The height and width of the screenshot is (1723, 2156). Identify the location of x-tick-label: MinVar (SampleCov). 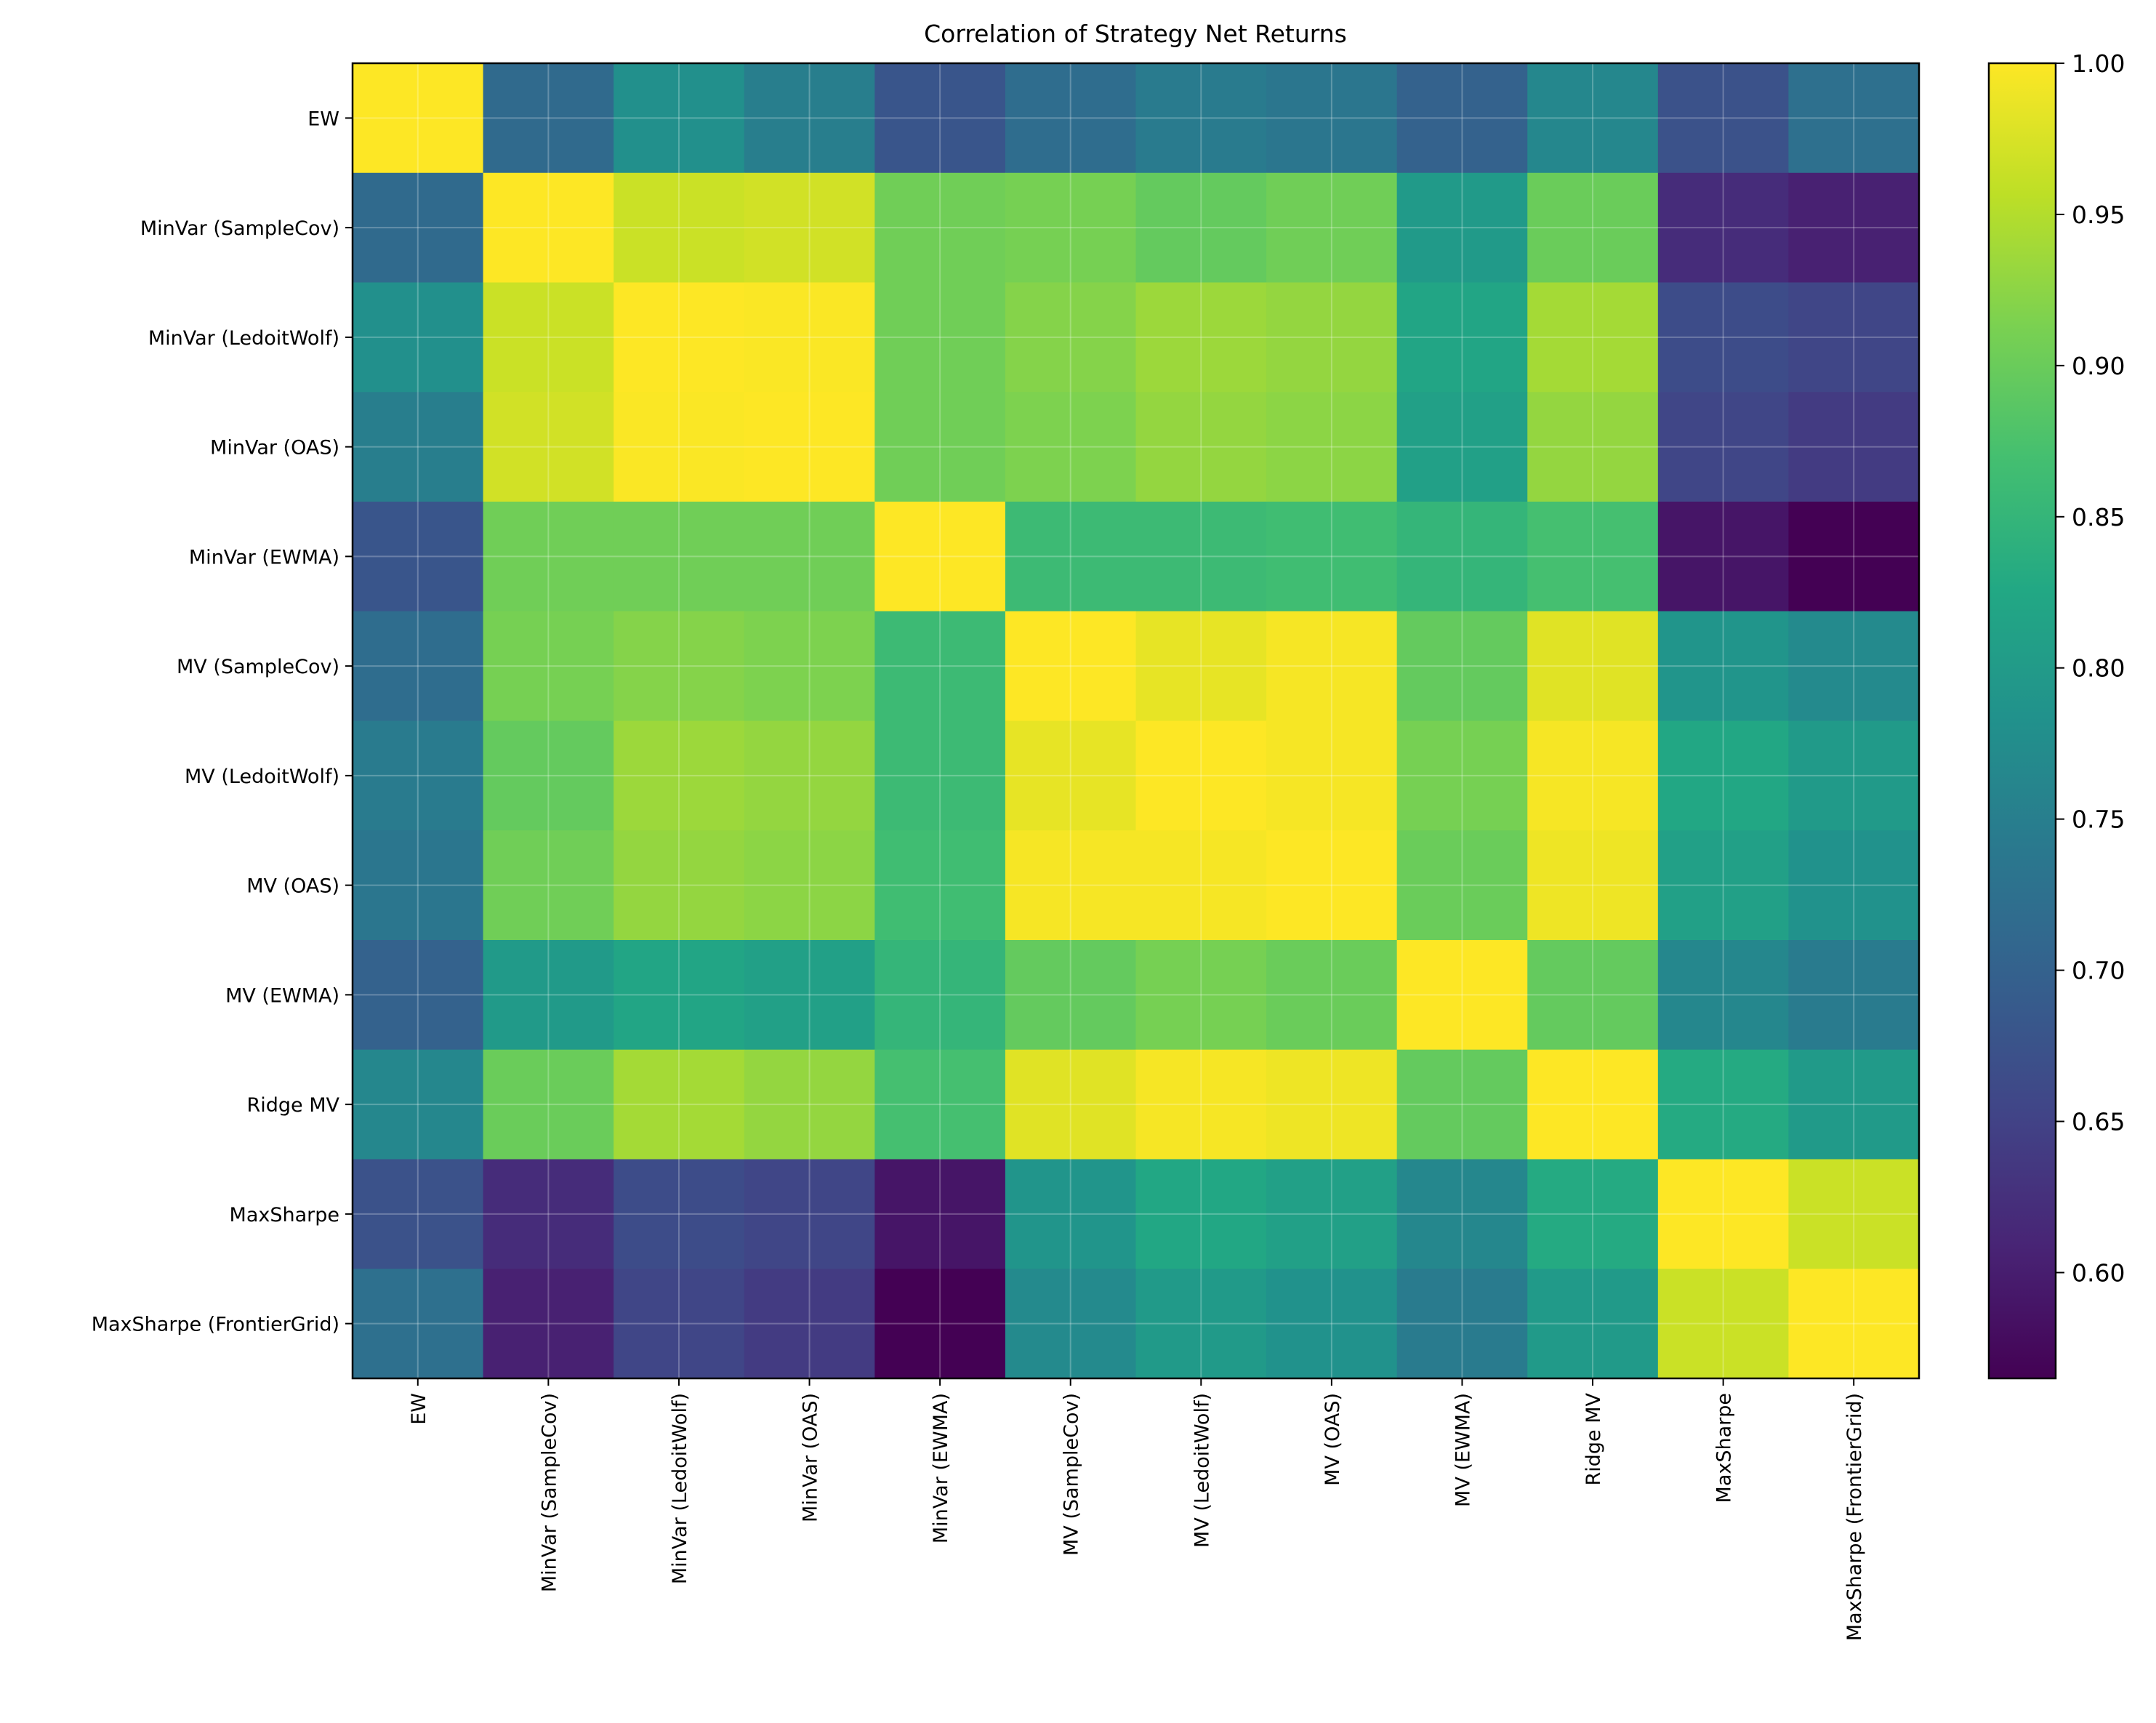
(549, 1493).